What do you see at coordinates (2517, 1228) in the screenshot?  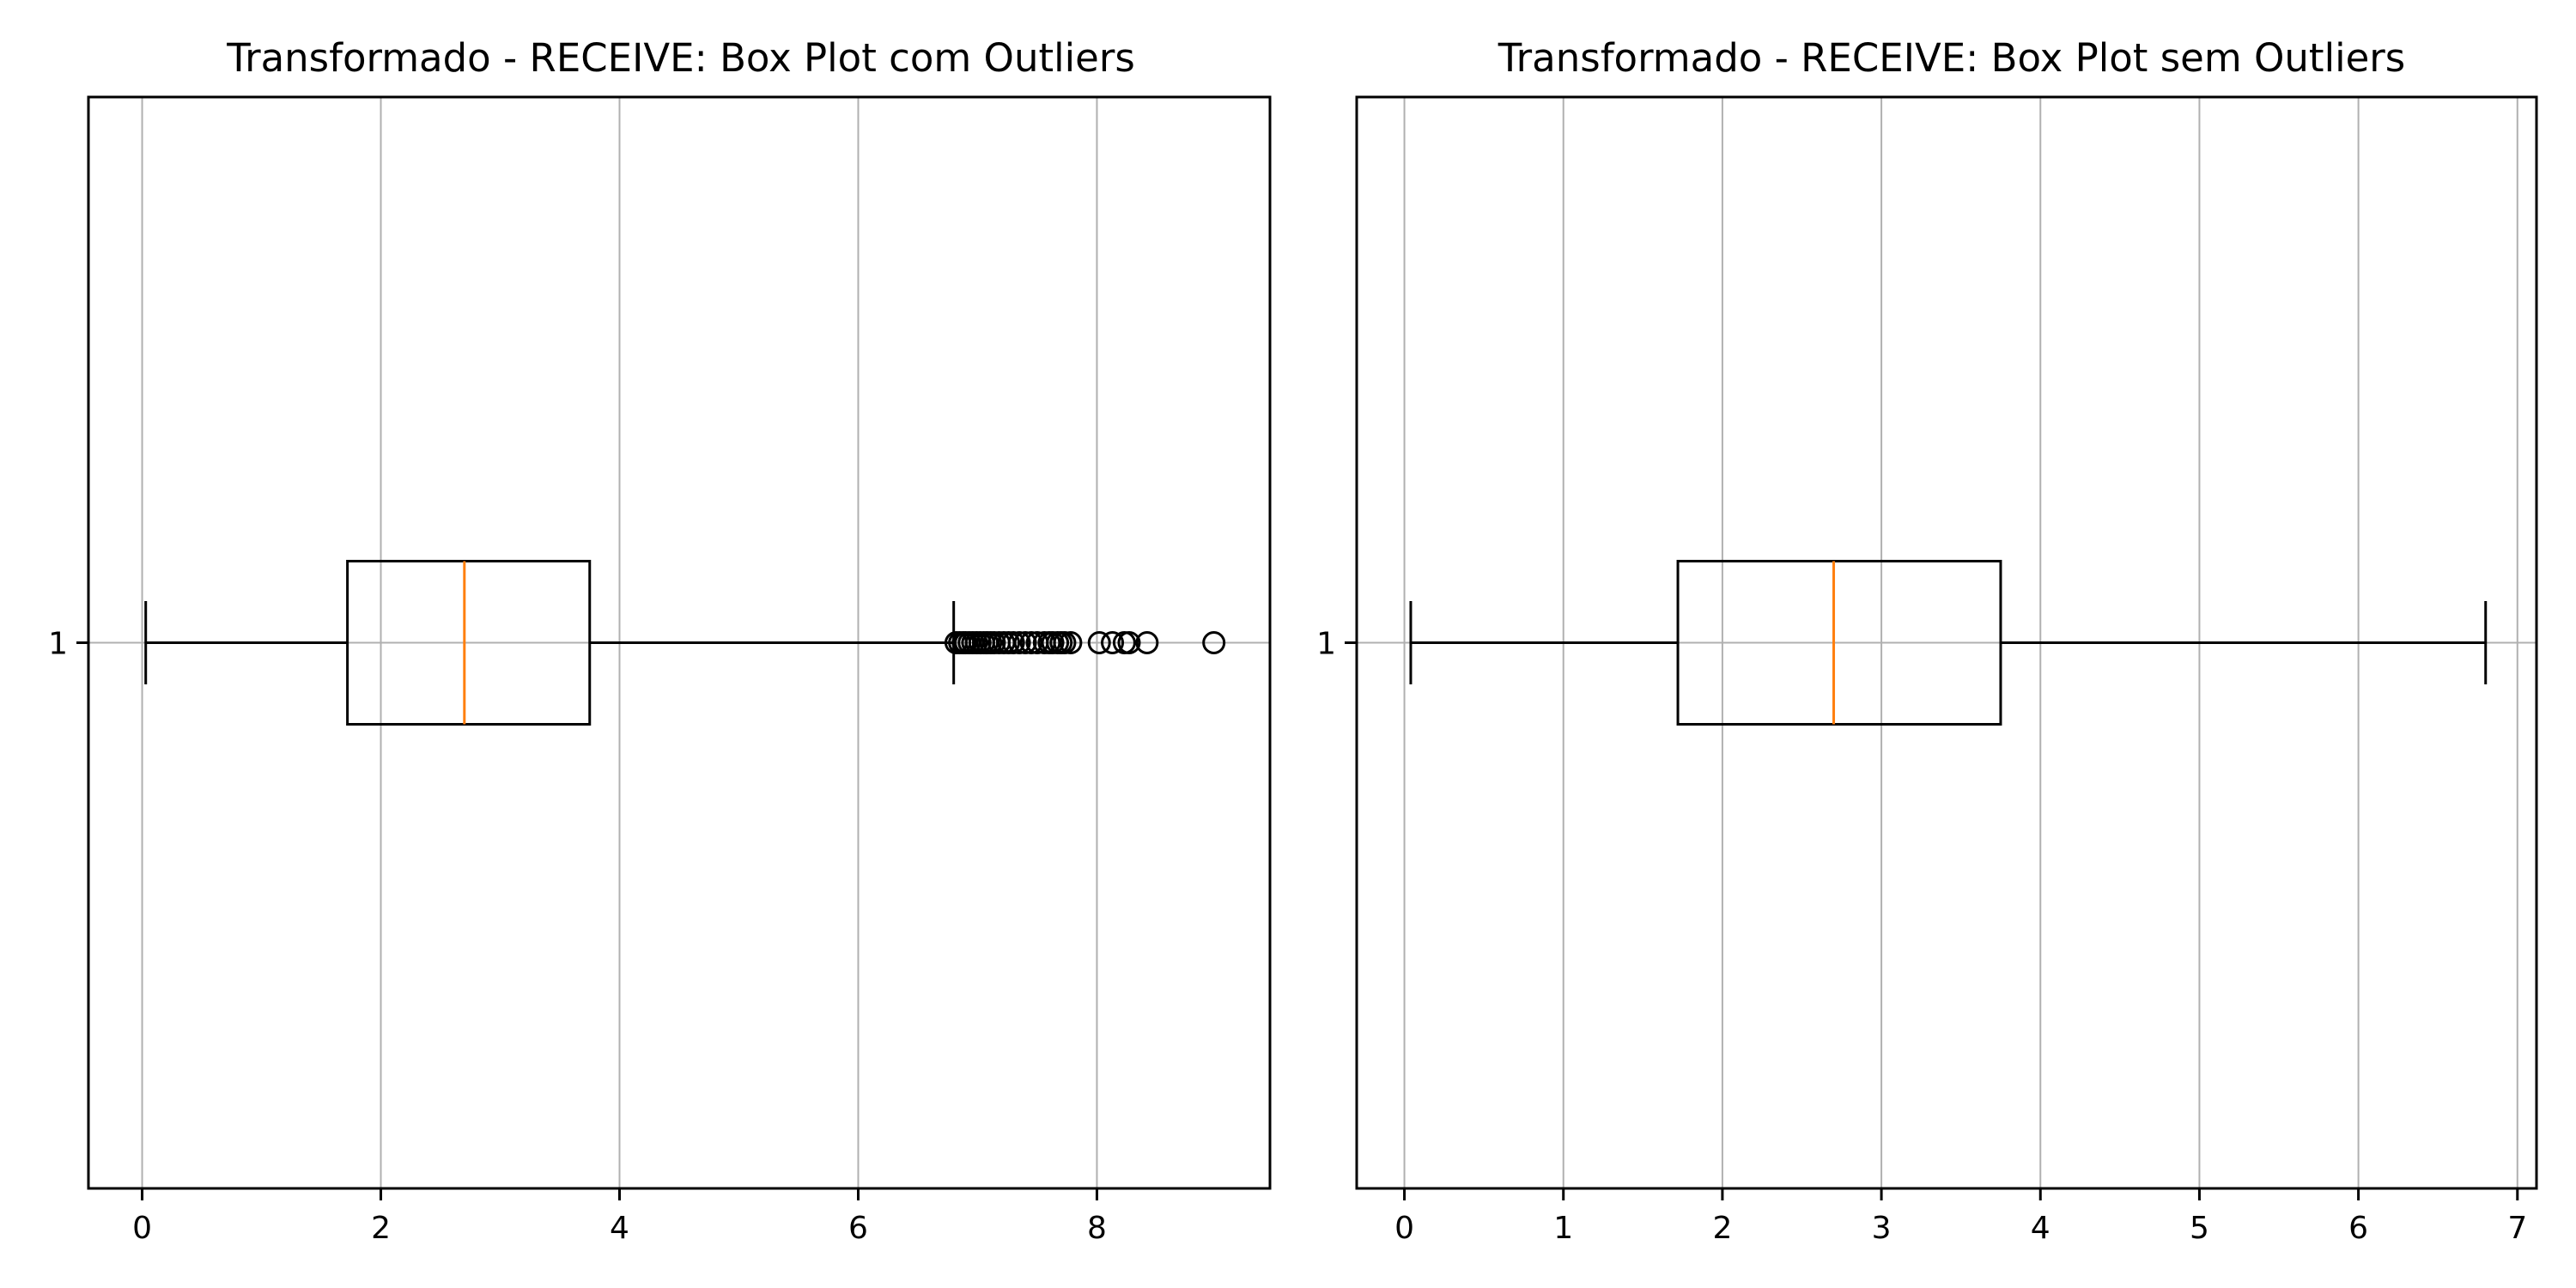 I see `x-tick-label: 7` at bounding box center [2517, 1228].